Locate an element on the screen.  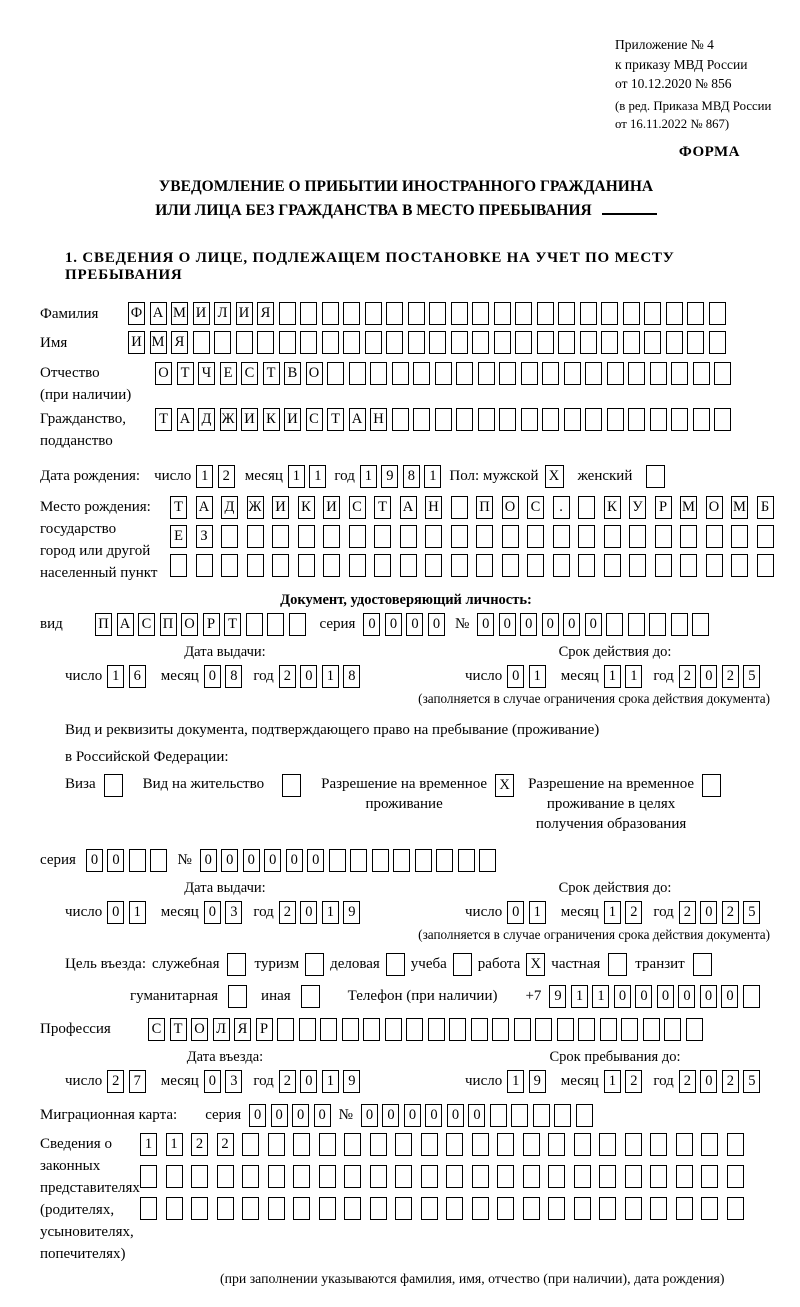
phone-label: Телефон (при наличии) is located at coordinates (422, 996).